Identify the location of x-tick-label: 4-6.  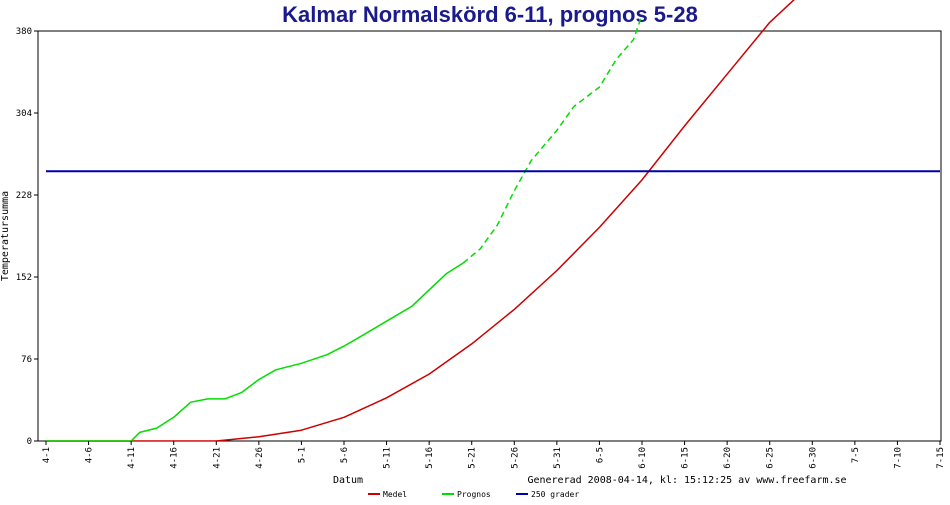
(90, 455).